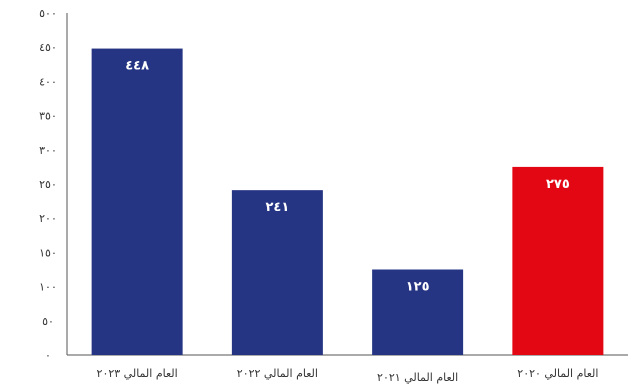 The image size is (630, 387). What do you see at coordinates (137, 373) in the screenshot?
I see `x-category-label: العام المالي ٢٠٢٣` at bounding box center [137, 373].